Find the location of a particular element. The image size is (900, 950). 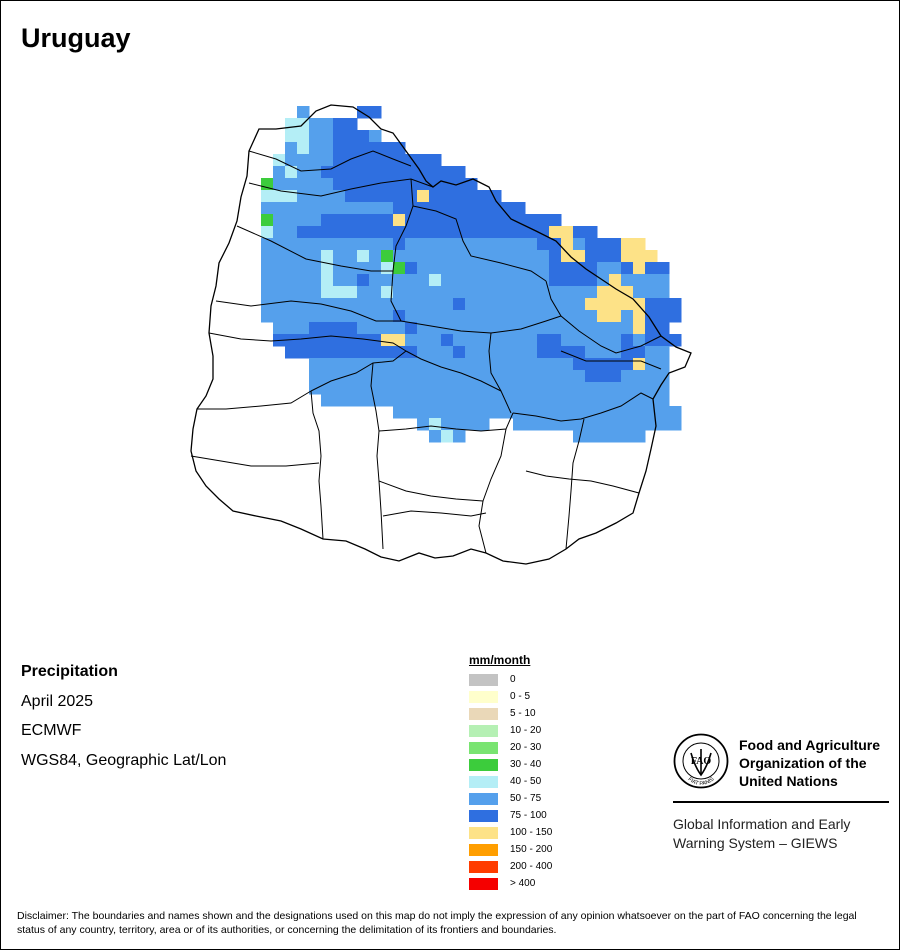

legend-row: 20 - 30 is located at coordinates (510, 747).